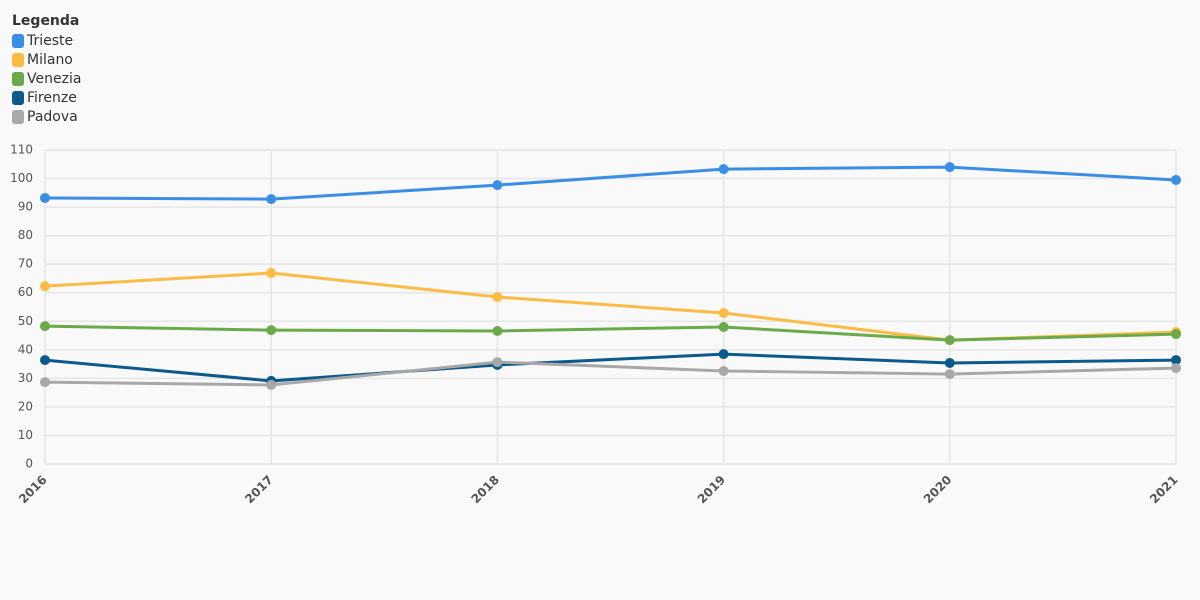  Describe the element at coordinates (25, 378) in the screenshot. I see `y-tick-label: 30` at that location.